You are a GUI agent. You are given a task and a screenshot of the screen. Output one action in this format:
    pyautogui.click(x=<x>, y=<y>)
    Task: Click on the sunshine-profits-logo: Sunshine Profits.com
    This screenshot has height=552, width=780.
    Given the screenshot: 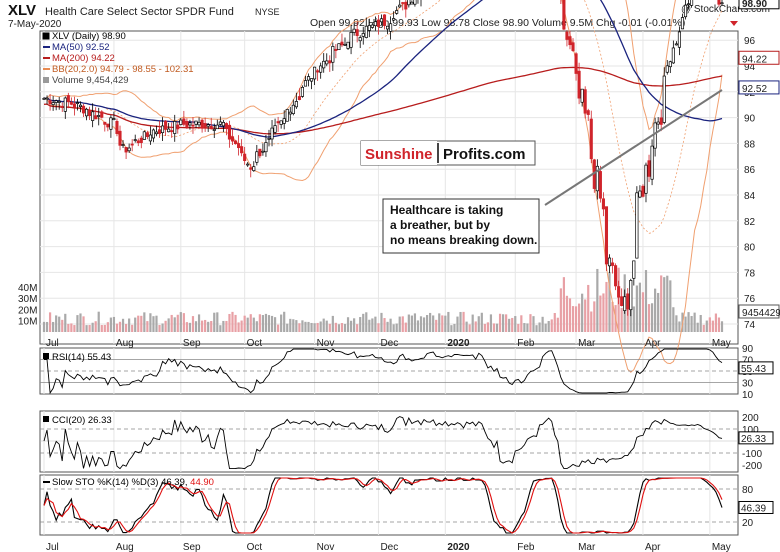 What is the action you would take?
    pyautogui.click(x=448, y=153)
    